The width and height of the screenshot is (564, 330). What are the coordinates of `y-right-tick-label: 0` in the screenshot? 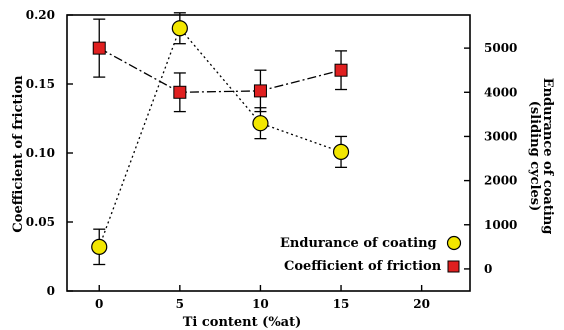 It's located at (488, 269).